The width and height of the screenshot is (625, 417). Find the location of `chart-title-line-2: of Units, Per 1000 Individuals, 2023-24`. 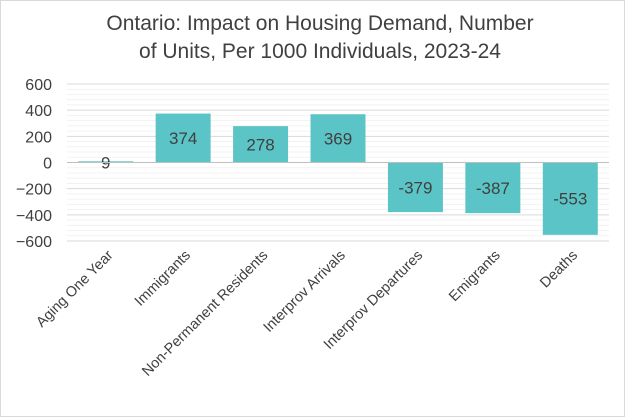

chart-title-line-2: of Units, Per 1000 Individuals, 2023-24 is located at coordinates (320, 51).